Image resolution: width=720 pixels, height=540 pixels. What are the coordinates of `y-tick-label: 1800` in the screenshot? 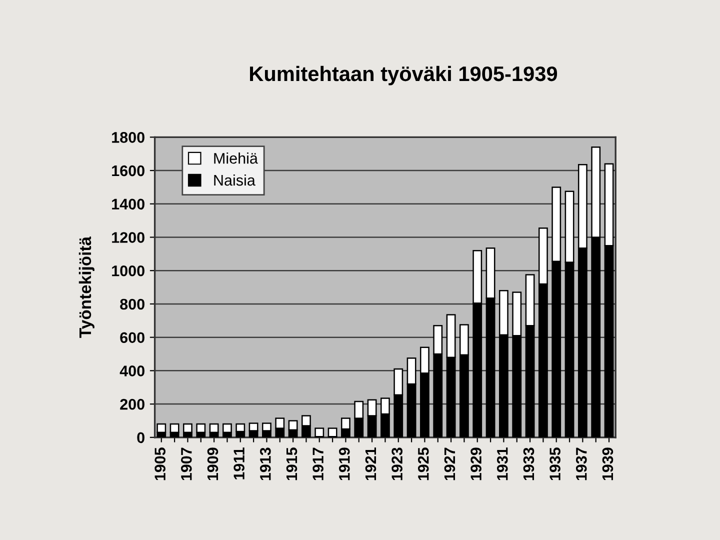 It's located at (128, 137).